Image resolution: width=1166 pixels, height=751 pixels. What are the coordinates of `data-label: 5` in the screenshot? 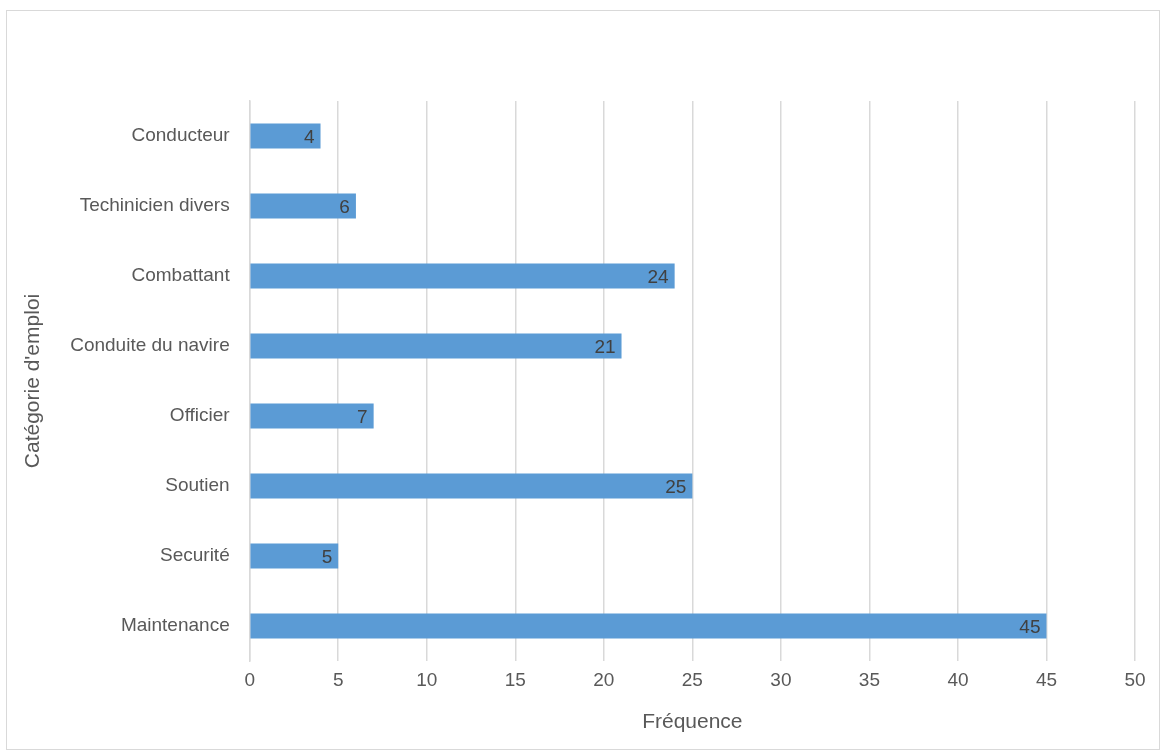 It's located at (327, 557).